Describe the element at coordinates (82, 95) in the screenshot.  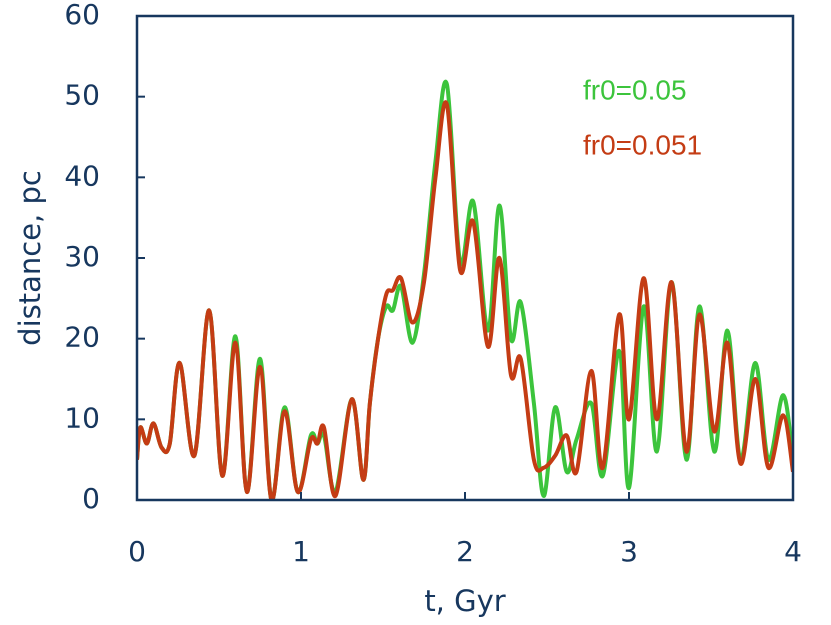
I see `y-tick-label: 50` at that location.